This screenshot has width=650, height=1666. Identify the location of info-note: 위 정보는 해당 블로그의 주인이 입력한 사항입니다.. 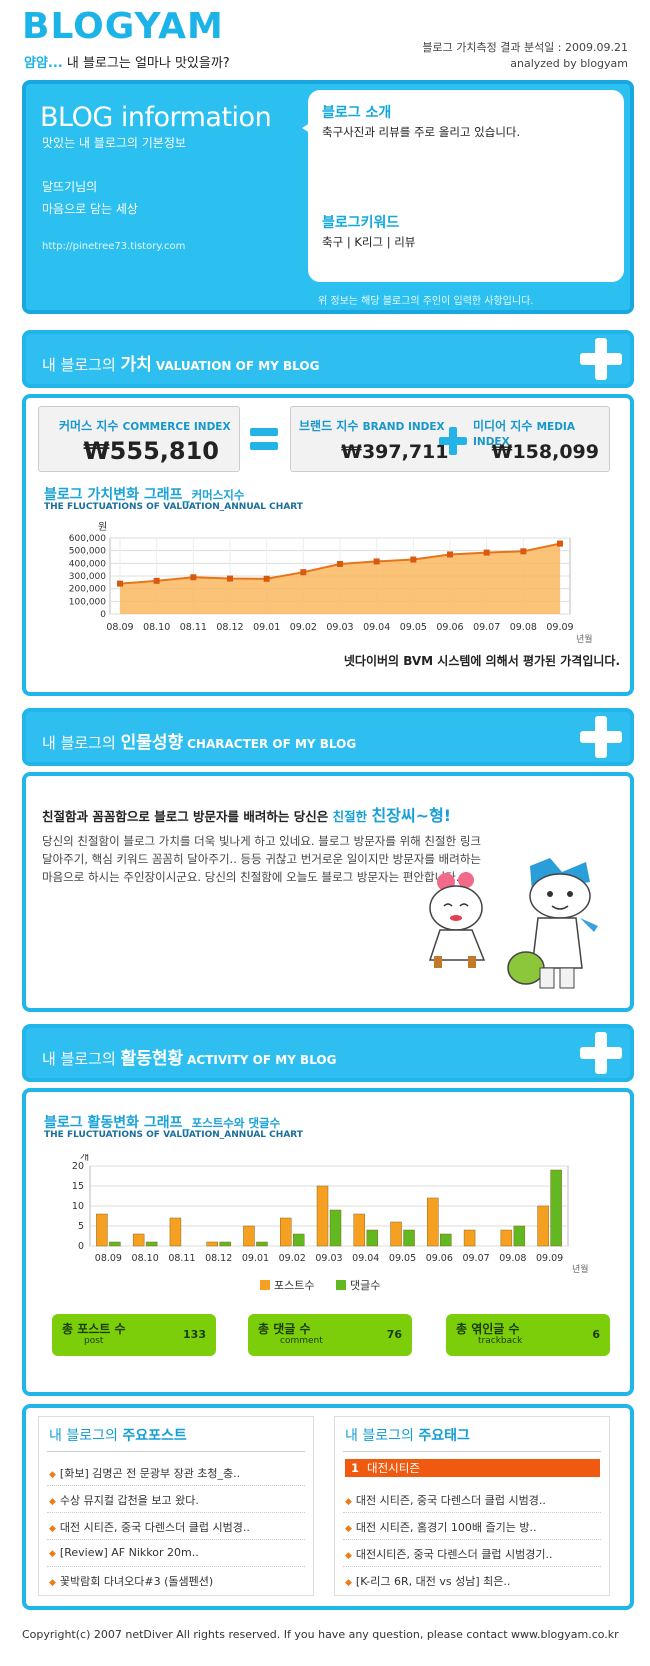
(426, 301).